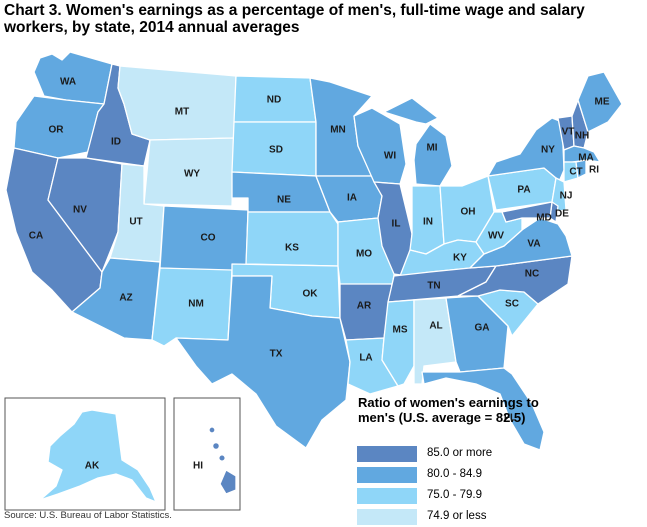  What do you see at coordinates (80, 210) in the screenshot?
I see `state-label-nv: NV` at bounding box center [80, 210].